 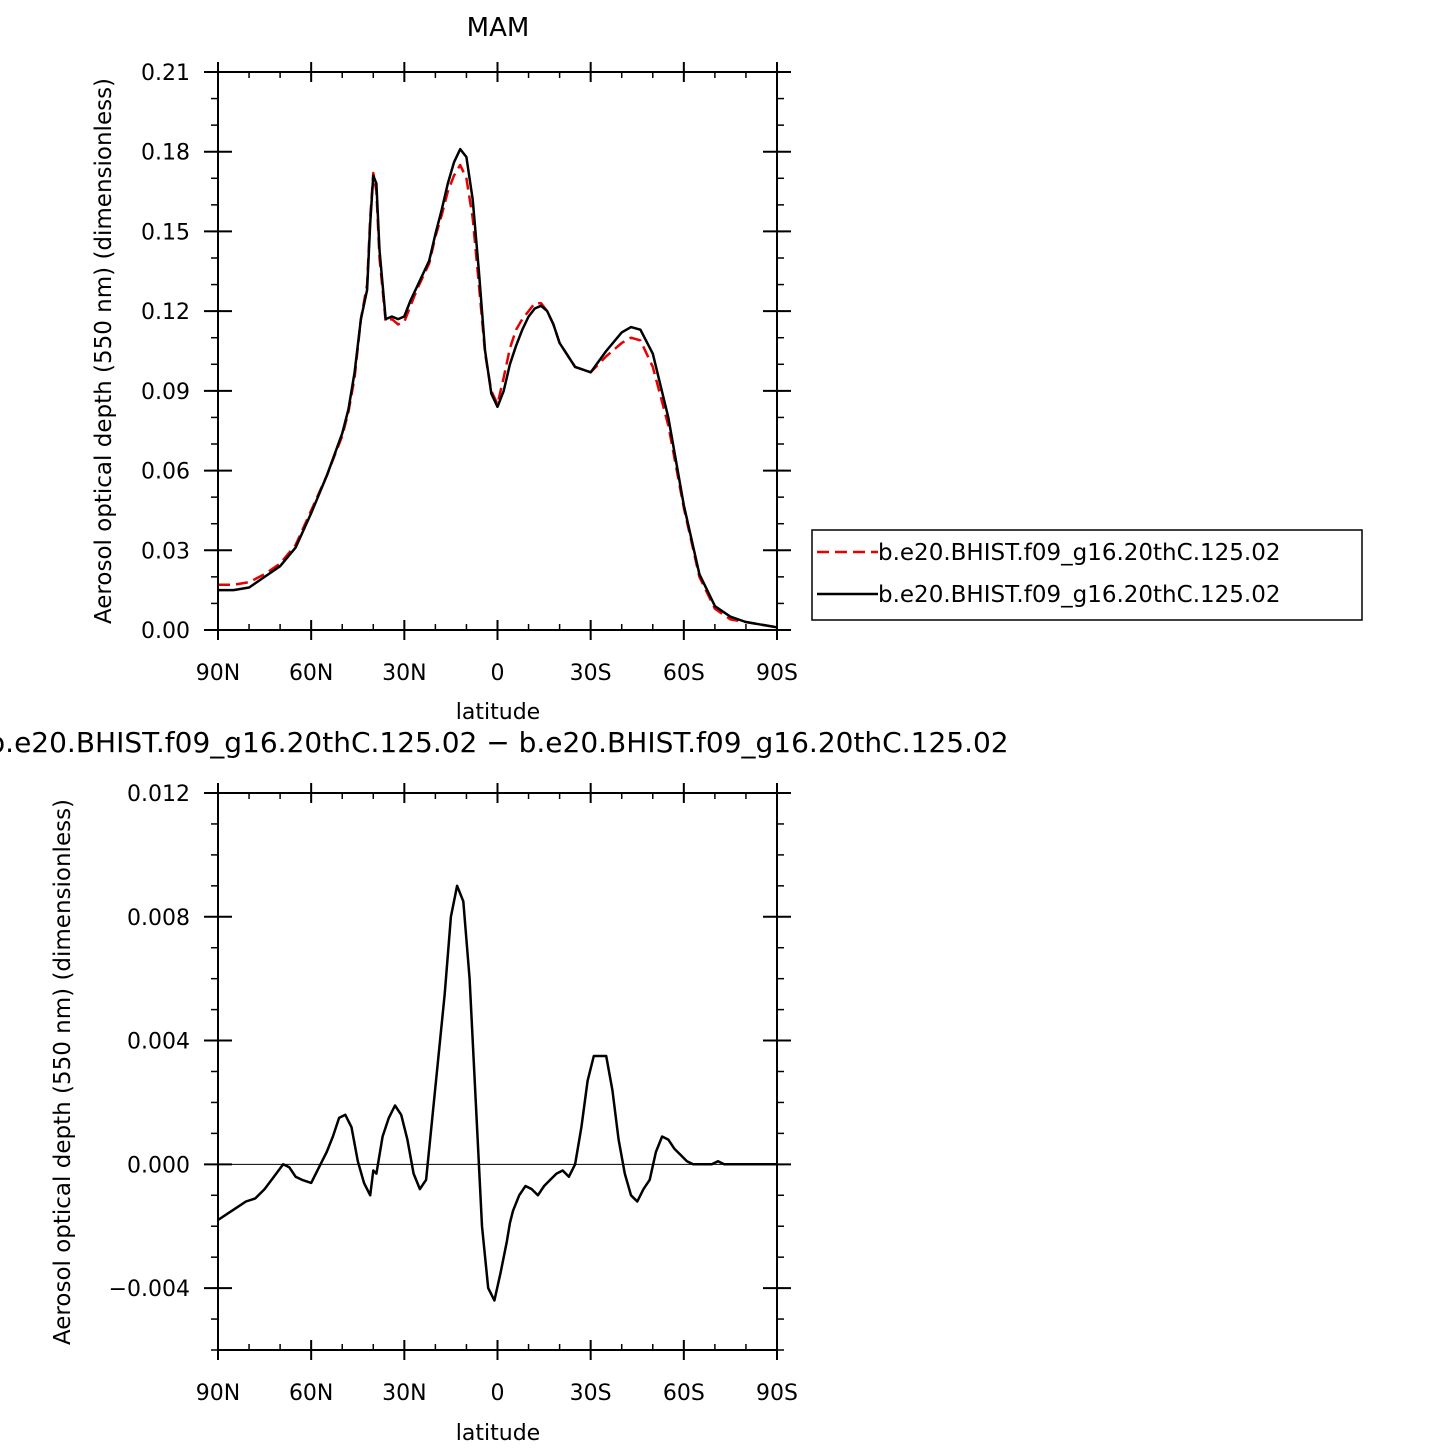 What do you see at coordinates (498, 28) in the screenshot?
I see `top-chart-title: MAM` at bounding box center [498, 28].